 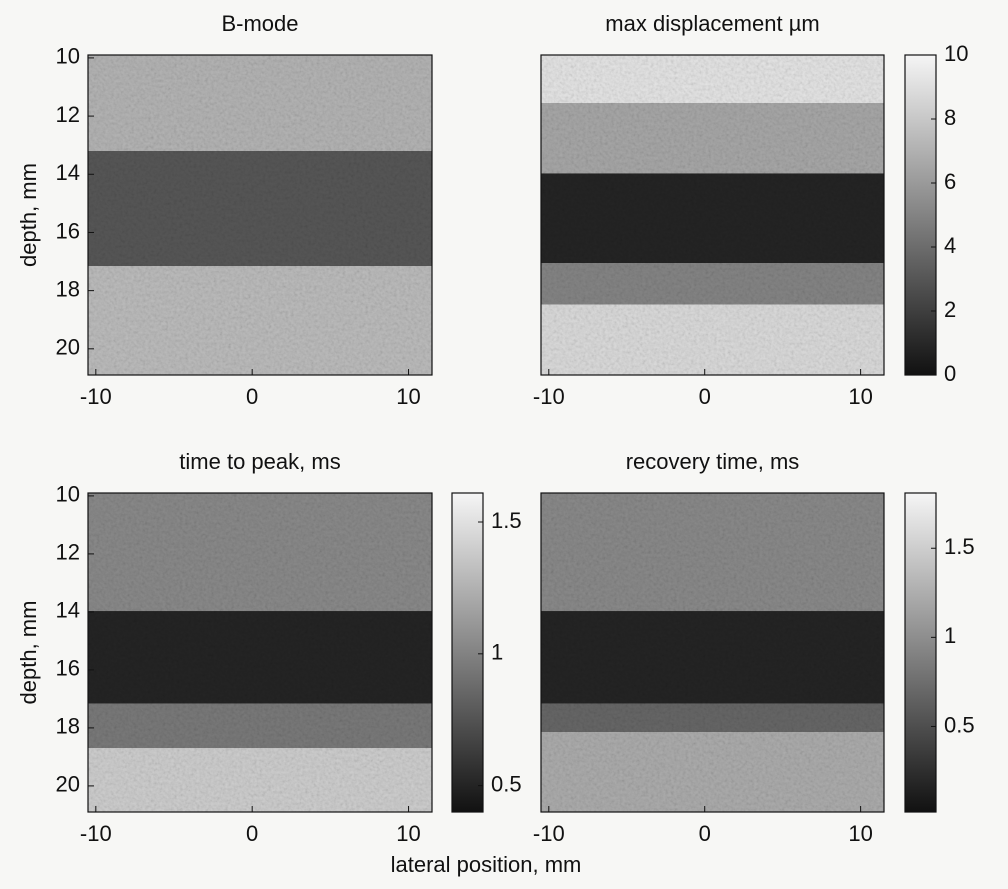 I want to click on plot-title: max displacement µm, so click(x=712, y=23).